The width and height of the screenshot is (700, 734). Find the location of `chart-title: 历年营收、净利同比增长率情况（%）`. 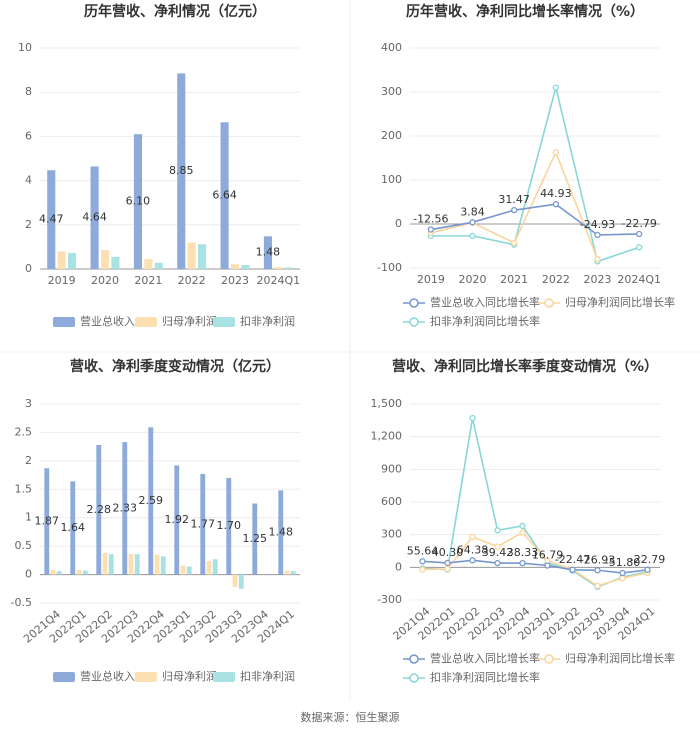

chart-title: 历年营收、净利同比增长率情况（%） is located at coordinates (525, 11).